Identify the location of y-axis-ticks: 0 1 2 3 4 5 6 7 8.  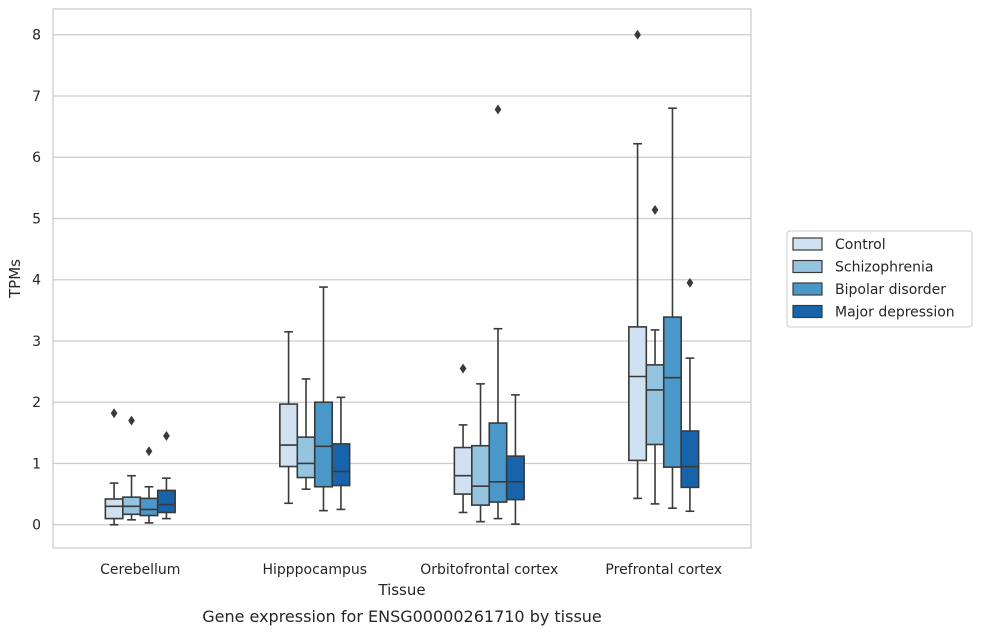
(36, 281).